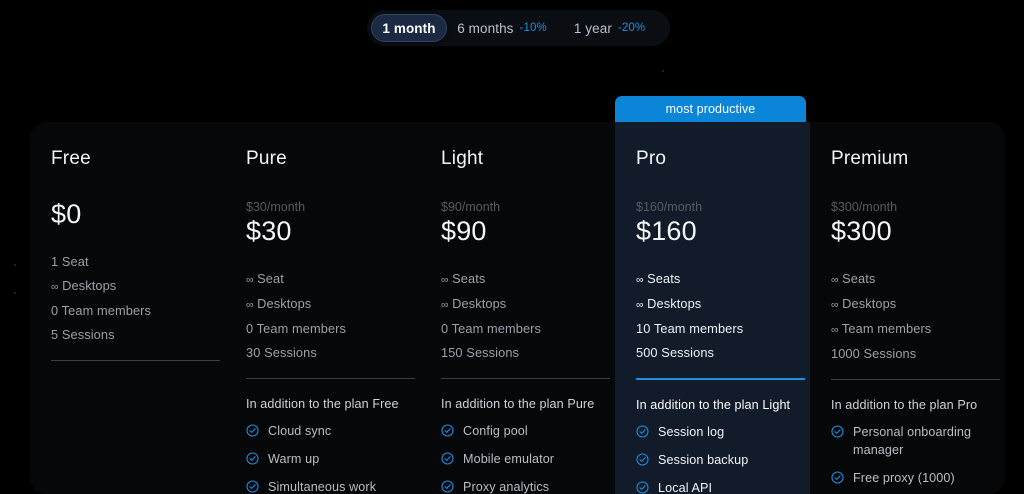 The image size is (1024, 494). I want to click on feature-label: Personal onboarding manager, so click(912, 441).